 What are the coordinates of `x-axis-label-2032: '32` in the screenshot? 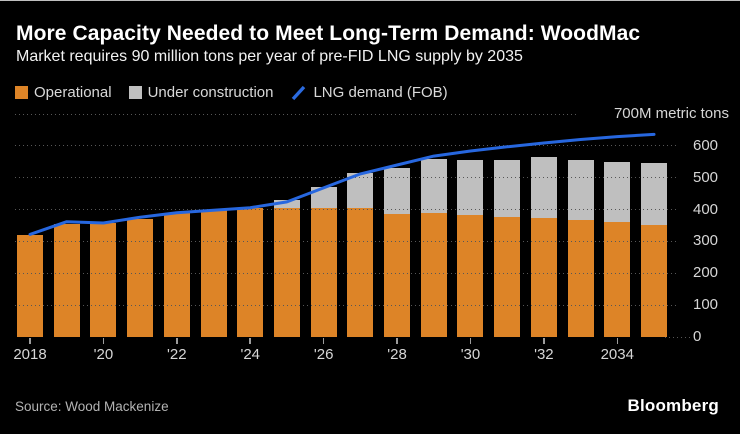 It's located at (544, 354).